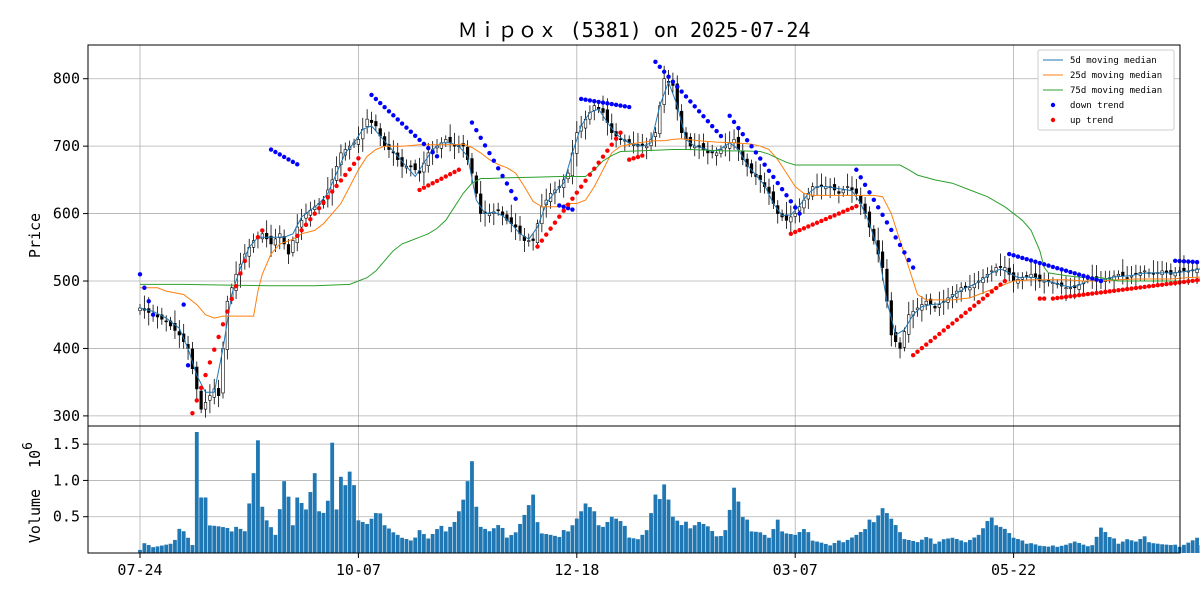 The height and width of the screenshot is (600, 1200). I want to click on volume-tick-label: 1.5, so click(66, 444).